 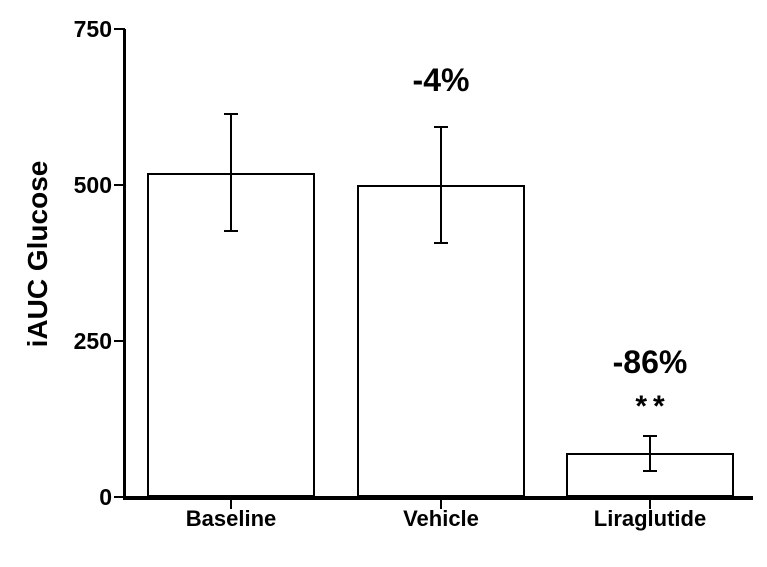 I want to click on error-bar-inner-liraglutide, so click(x=650, y=463).